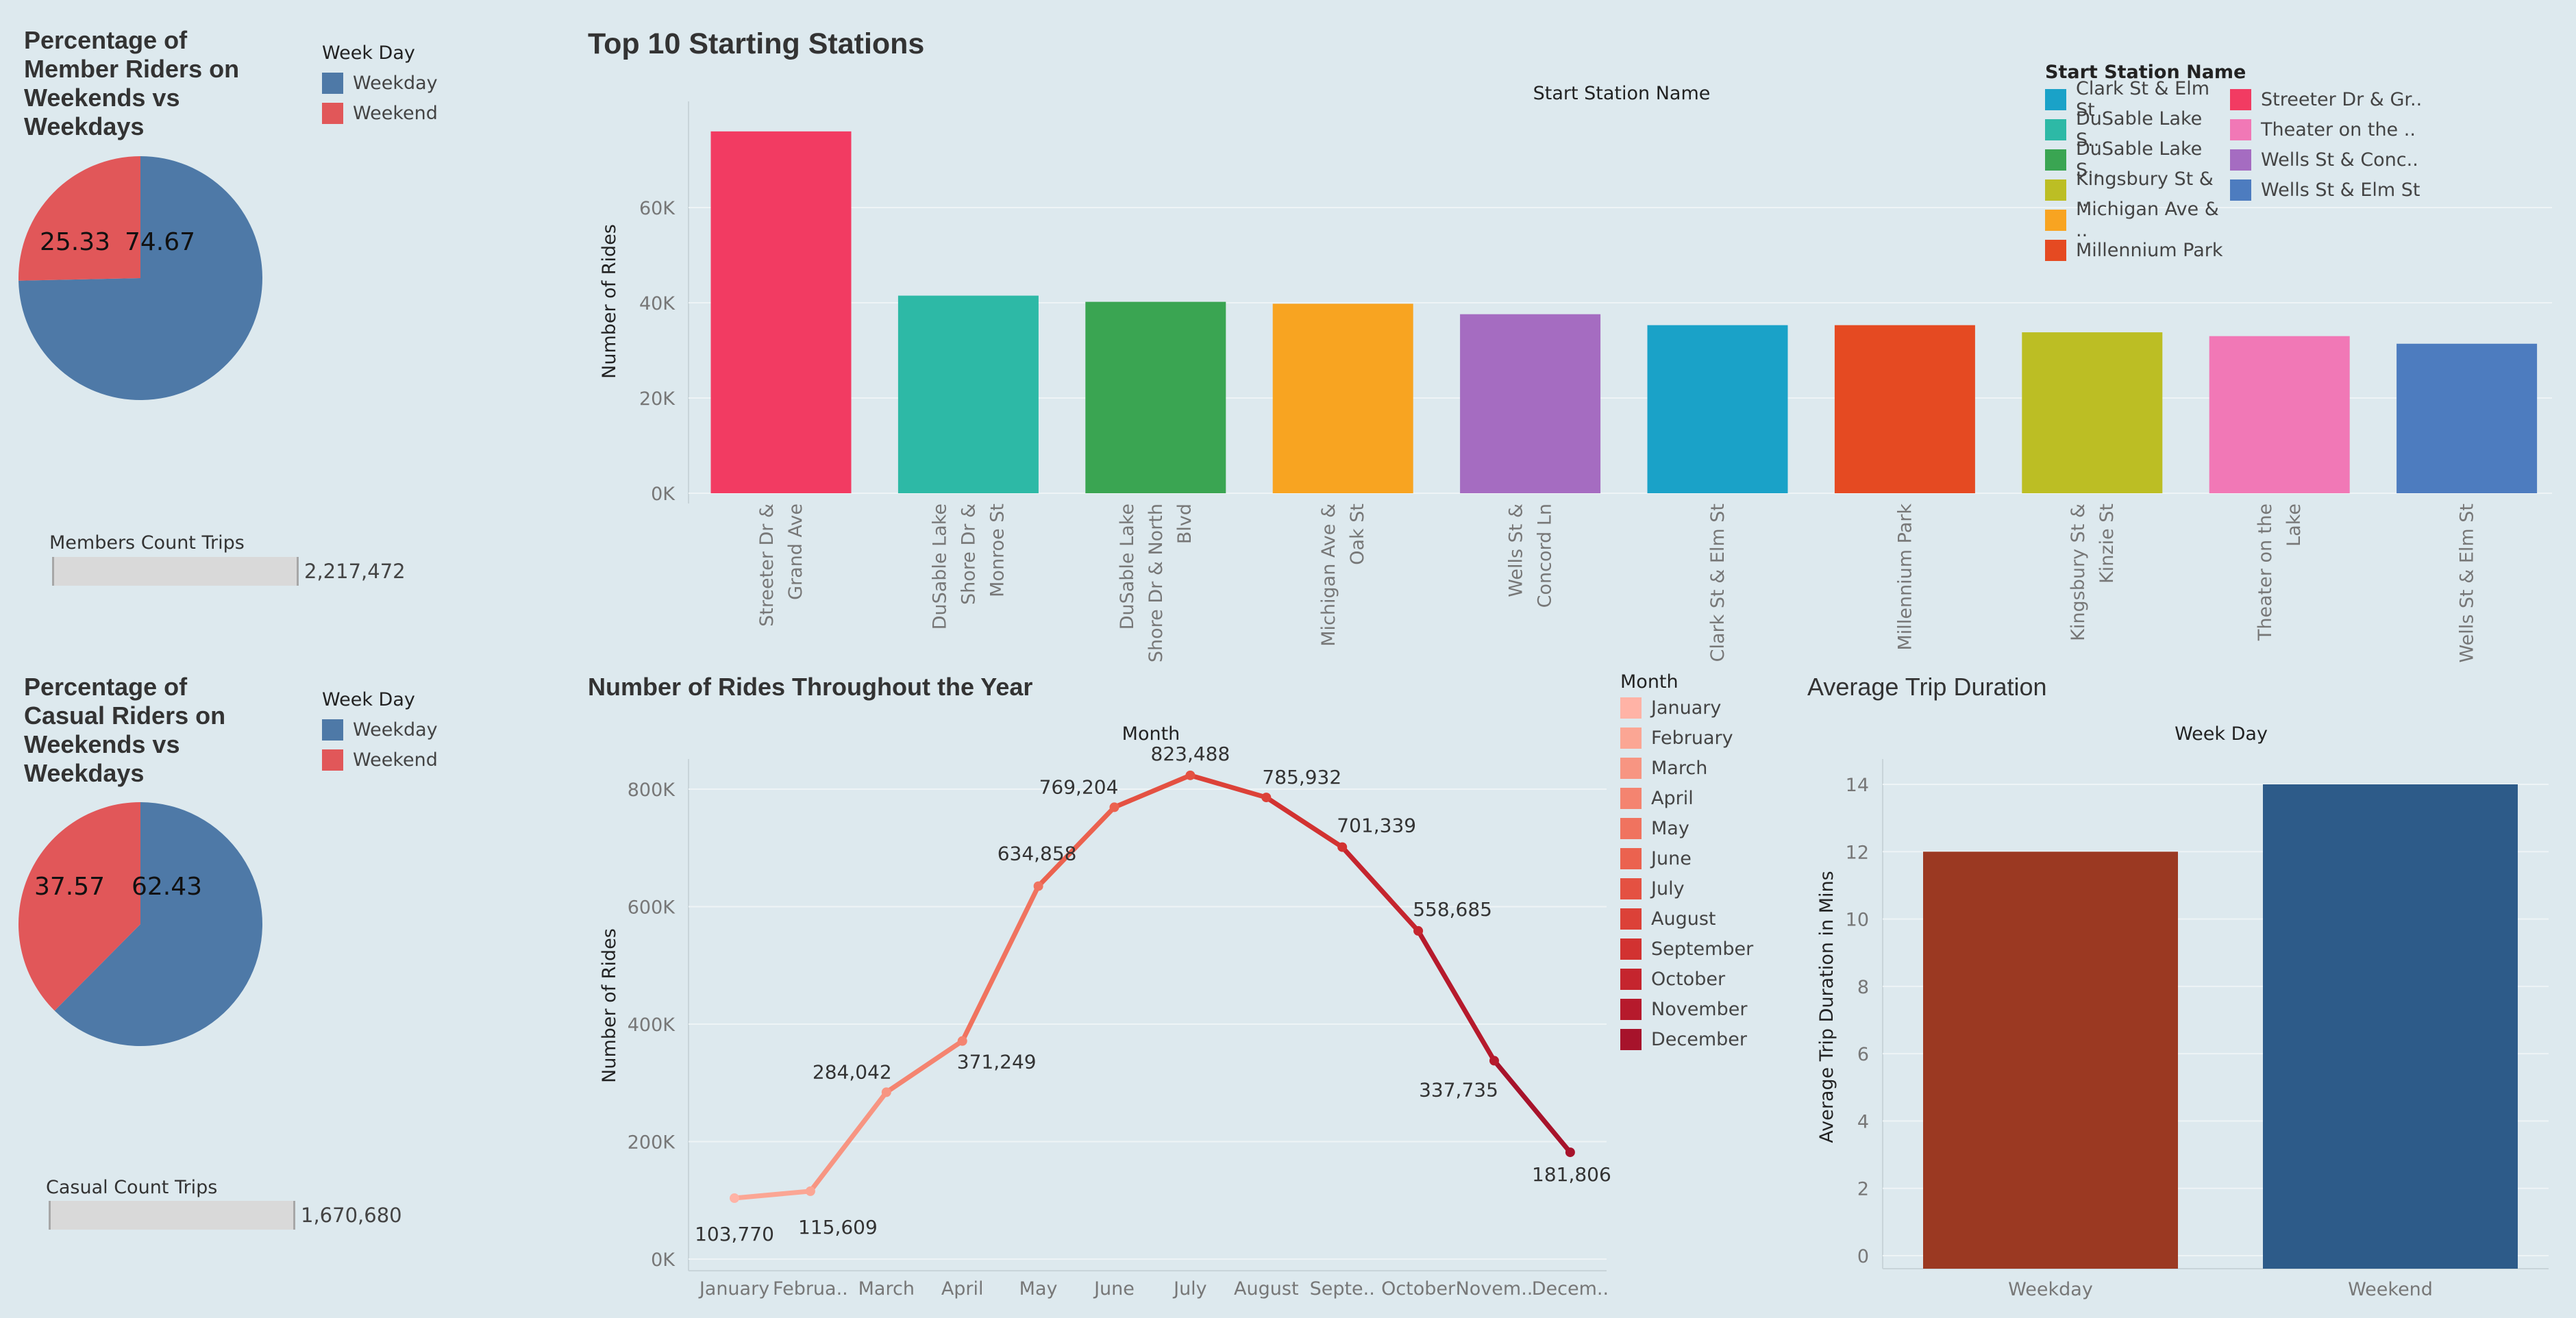 This screenshot has width=2576, height=1318. I want to click on legend-item-wells-concord: Wells St & Conc.., so click(2326, 160).